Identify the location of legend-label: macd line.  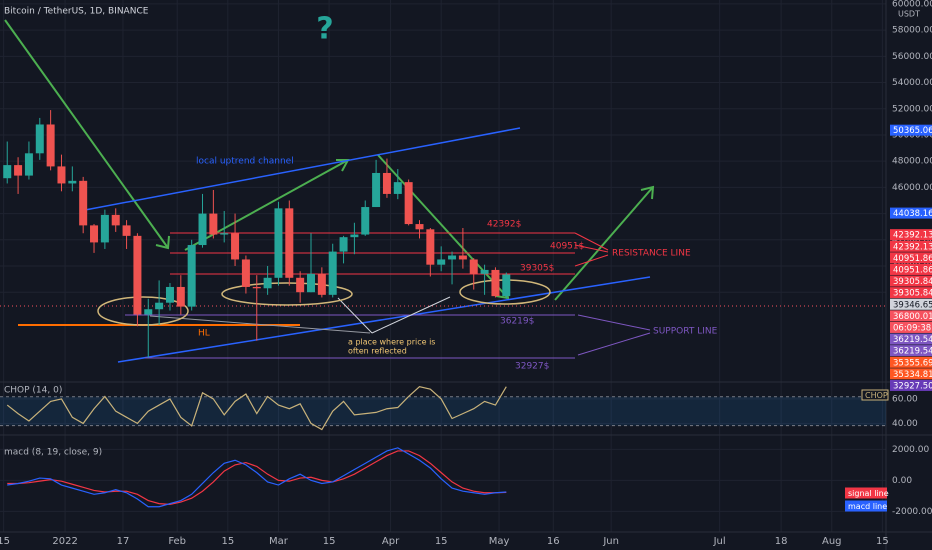
(867, 506).